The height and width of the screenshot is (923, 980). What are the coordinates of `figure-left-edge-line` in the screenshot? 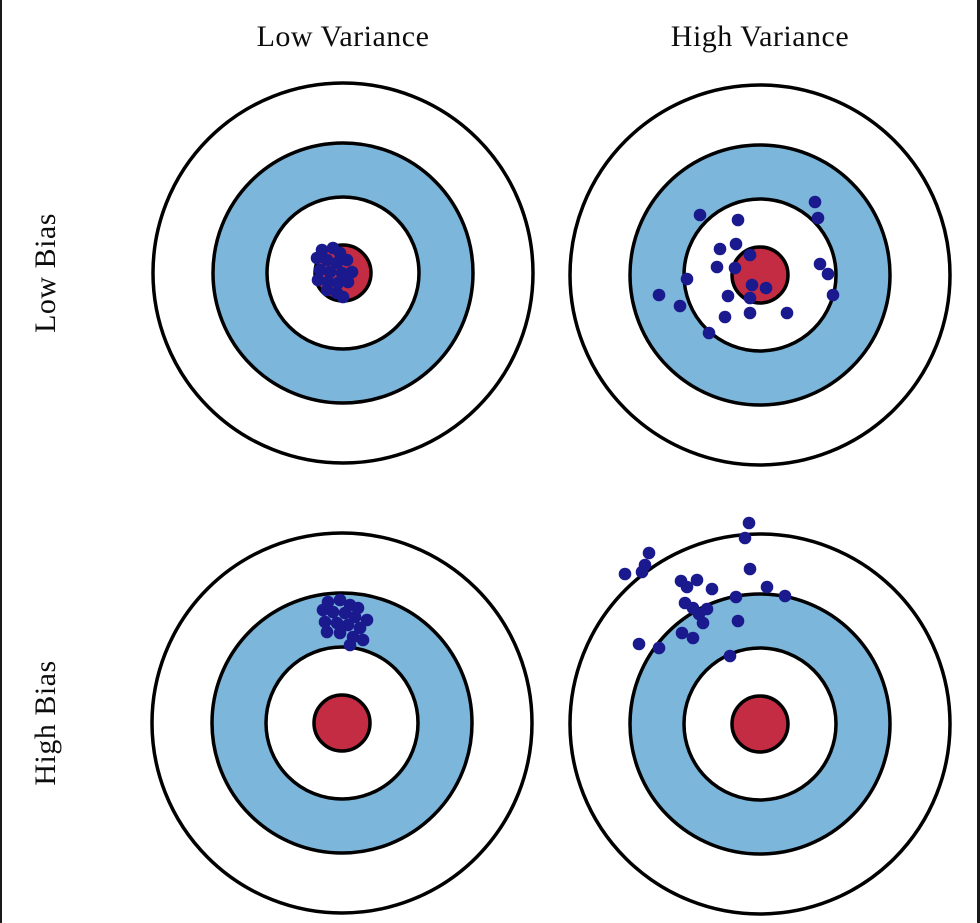 It's located at (1, 461).